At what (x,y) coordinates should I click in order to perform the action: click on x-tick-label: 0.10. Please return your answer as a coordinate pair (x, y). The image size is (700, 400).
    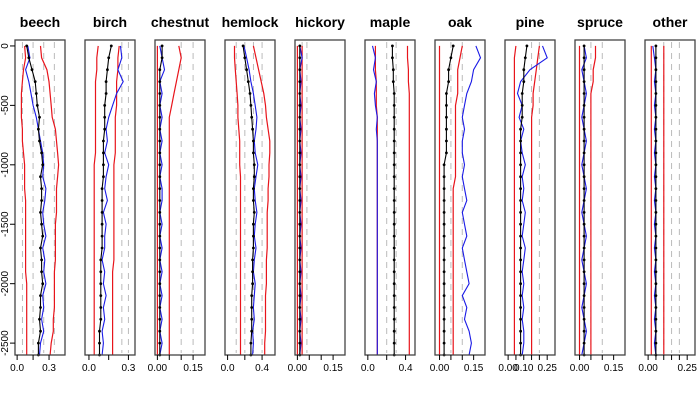
    Looking at the image, I should click on (524, 368).